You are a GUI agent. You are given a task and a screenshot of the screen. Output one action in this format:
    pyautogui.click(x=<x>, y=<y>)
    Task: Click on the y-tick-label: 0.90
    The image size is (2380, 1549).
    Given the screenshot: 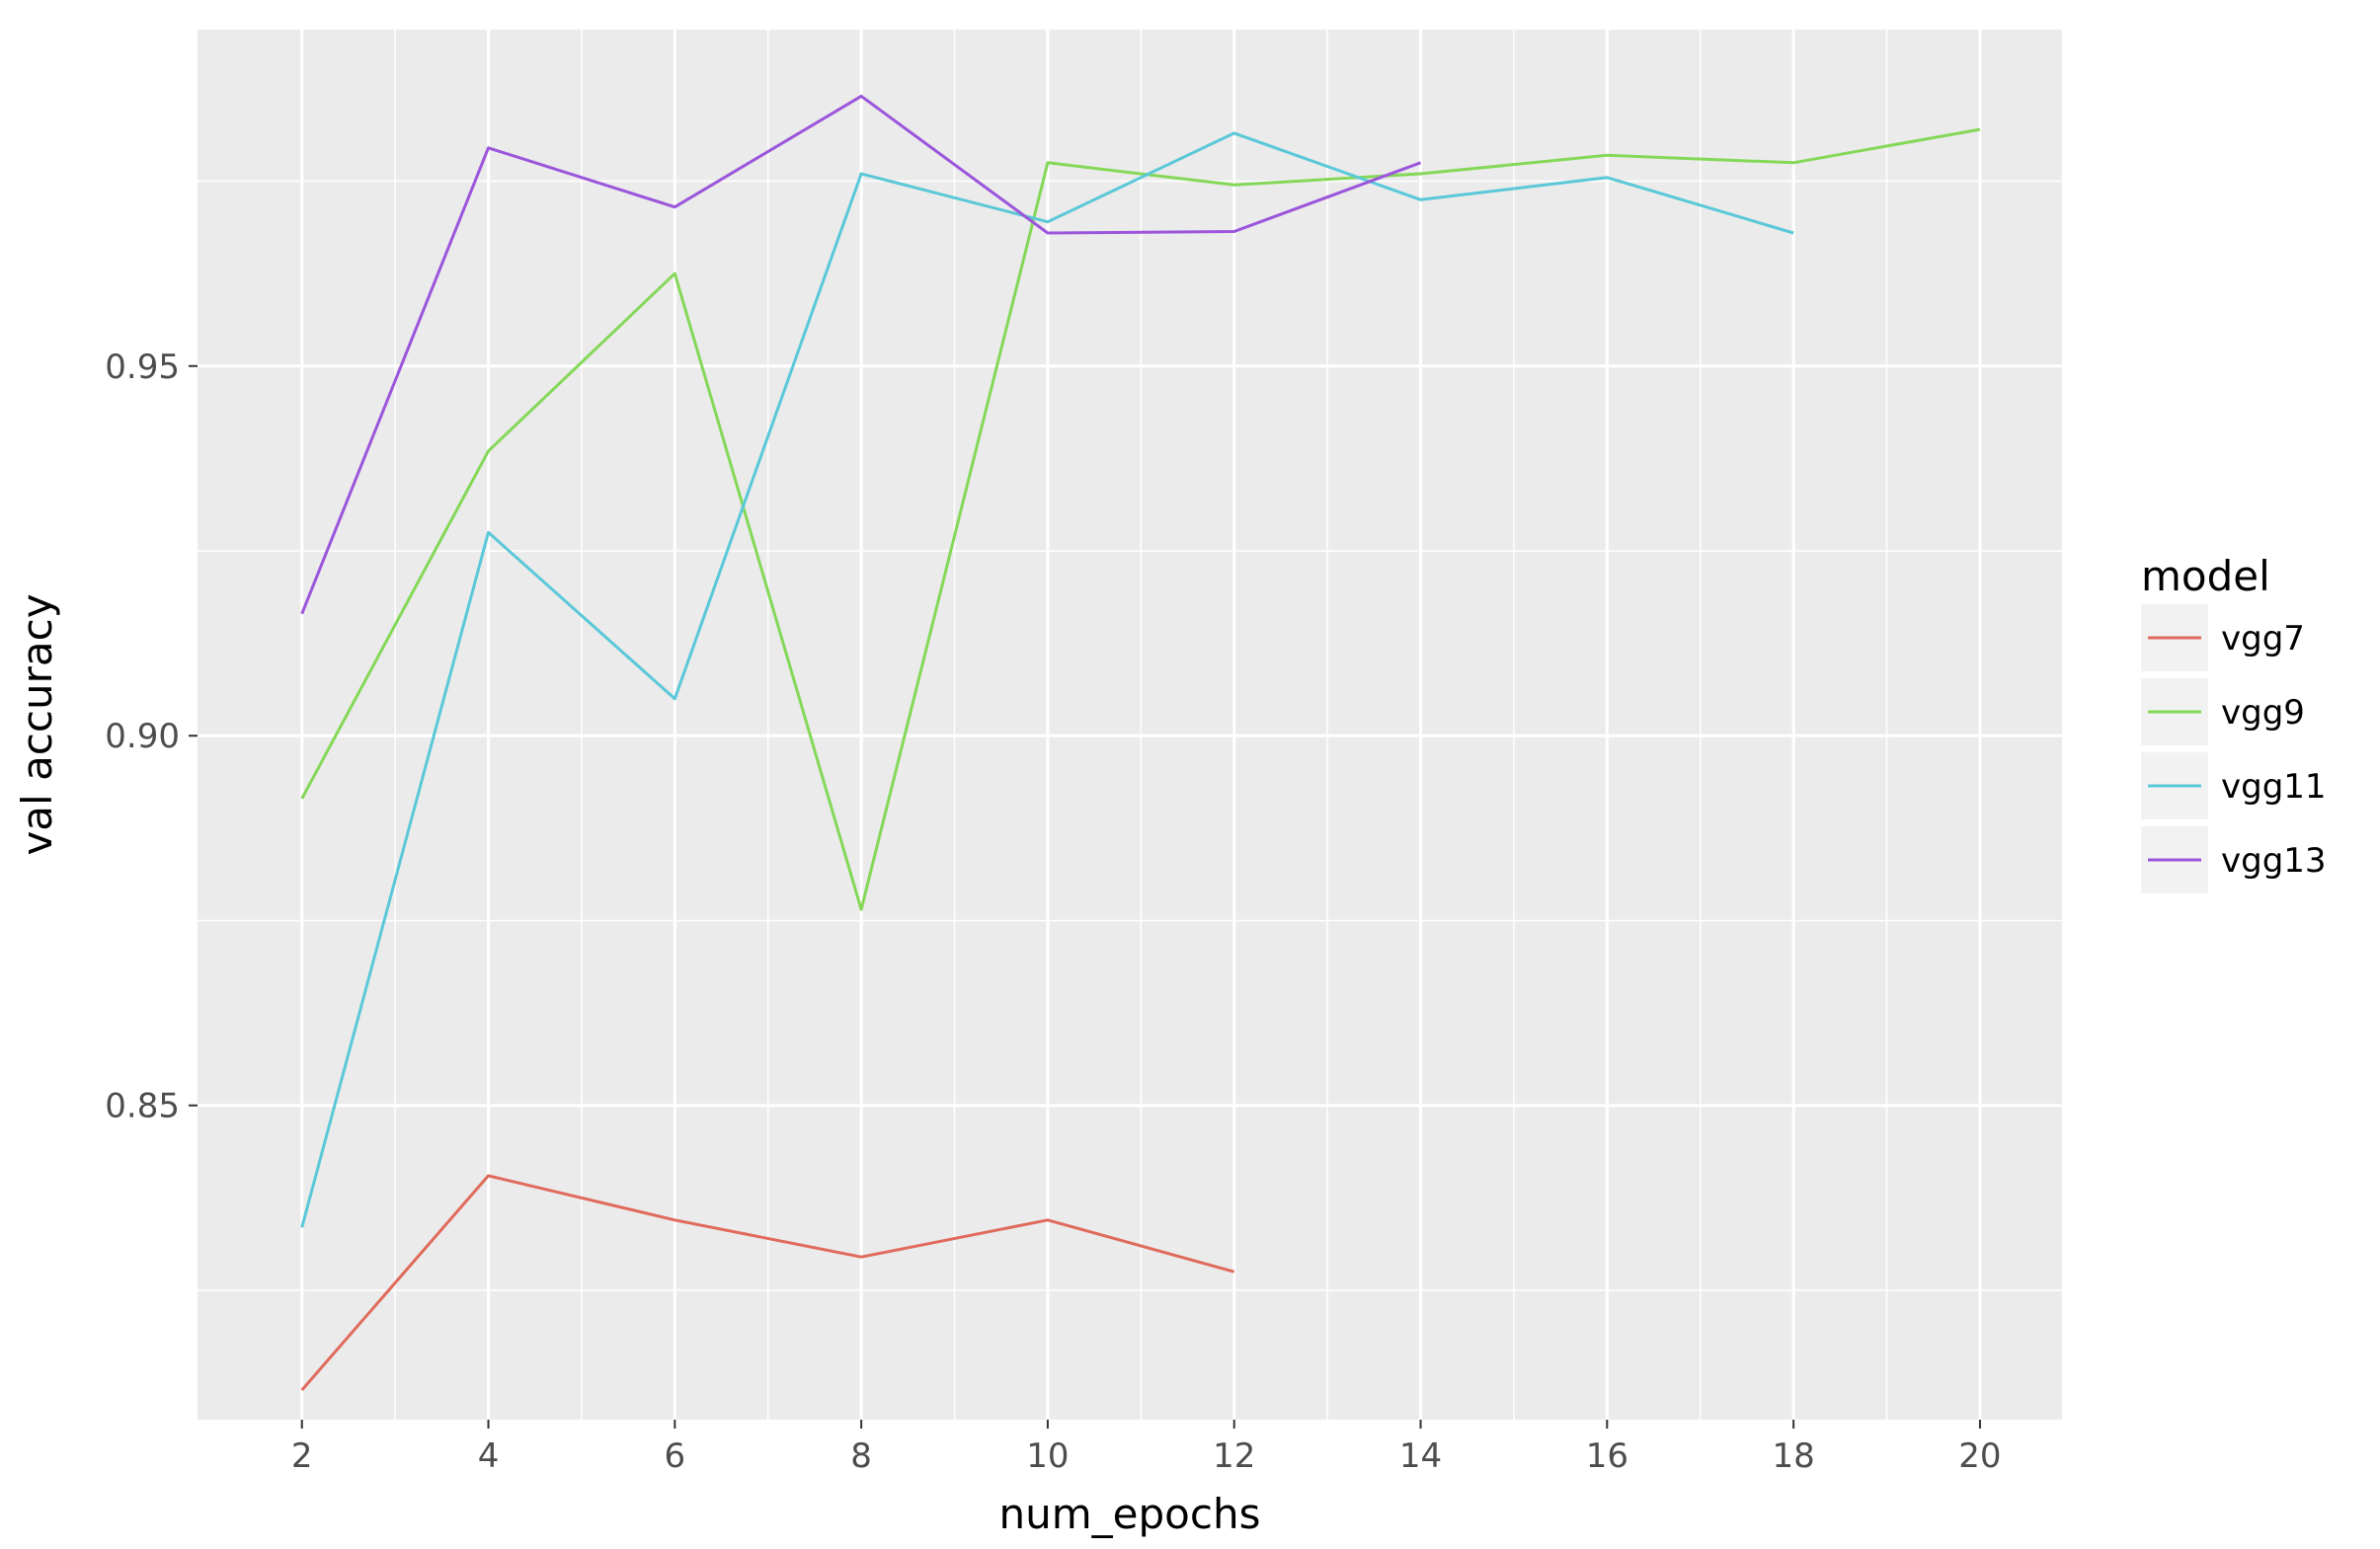 What is the action you would take?
    pyautogui.click(x=142, y=736)
    